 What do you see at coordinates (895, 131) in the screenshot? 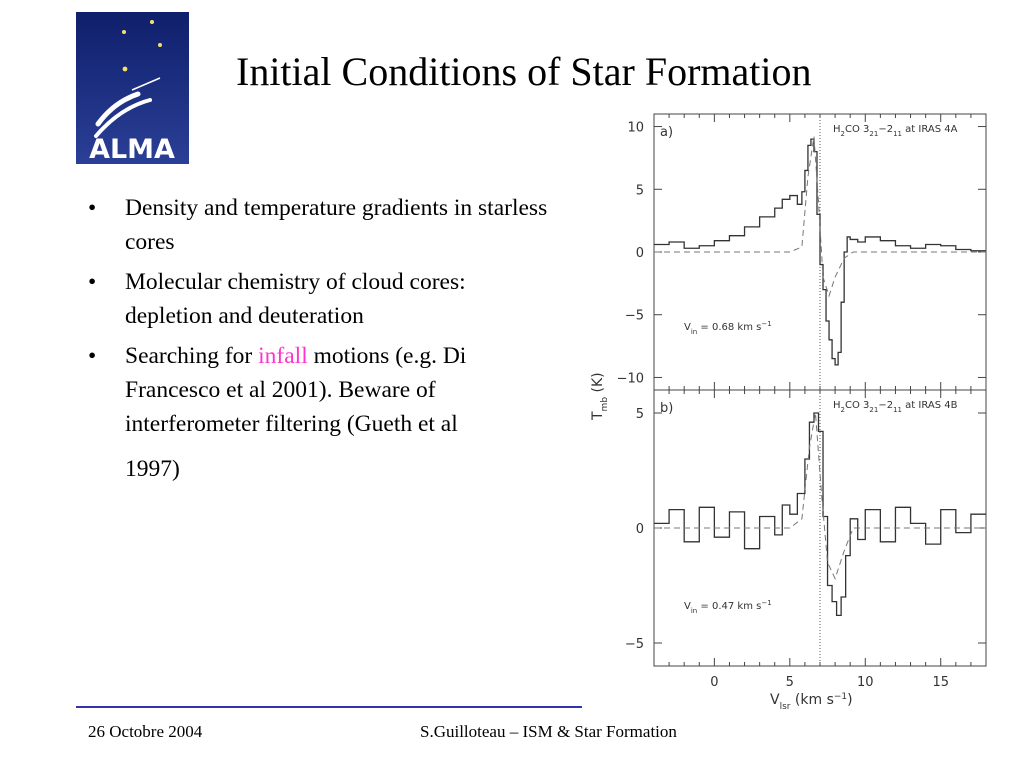
I see `line-title: H2CO 321−211 at IRAS 4A` at bounding box center [895, 131].